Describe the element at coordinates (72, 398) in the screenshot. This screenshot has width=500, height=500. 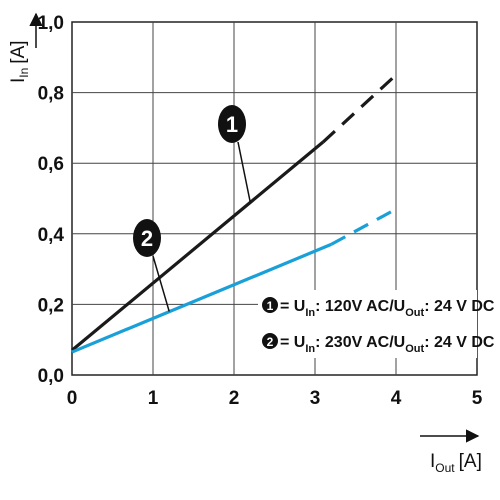
I see `x-tick-label: 0` at that location.